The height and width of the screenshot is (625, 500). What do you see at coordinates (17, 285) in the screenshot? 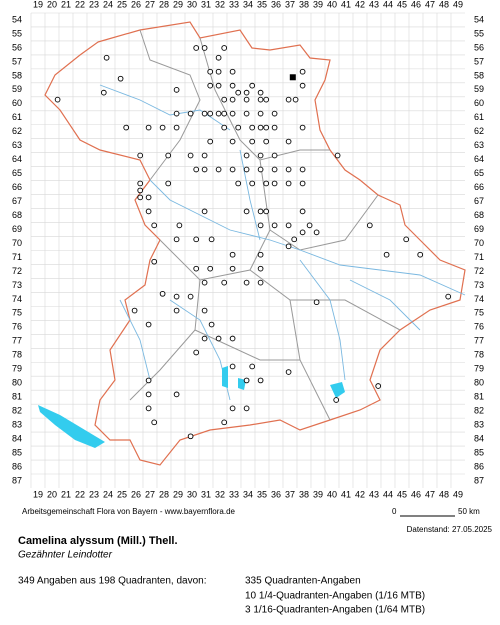
I see `row-label: 73` at bounding box center [17, 285].